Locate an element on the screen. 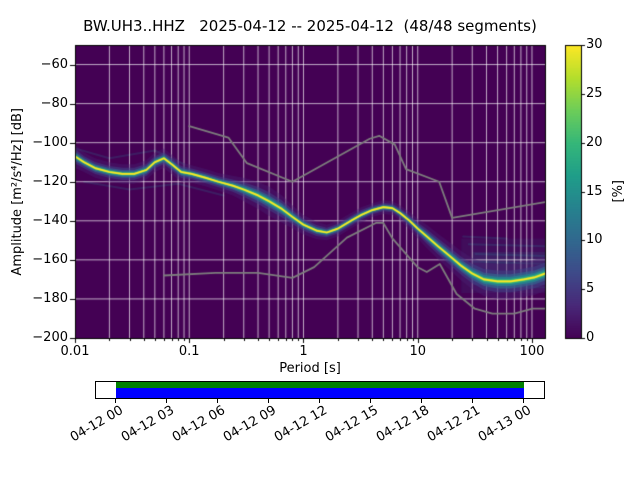  colorbar-label: [%] is located at coordinates (618, 191).